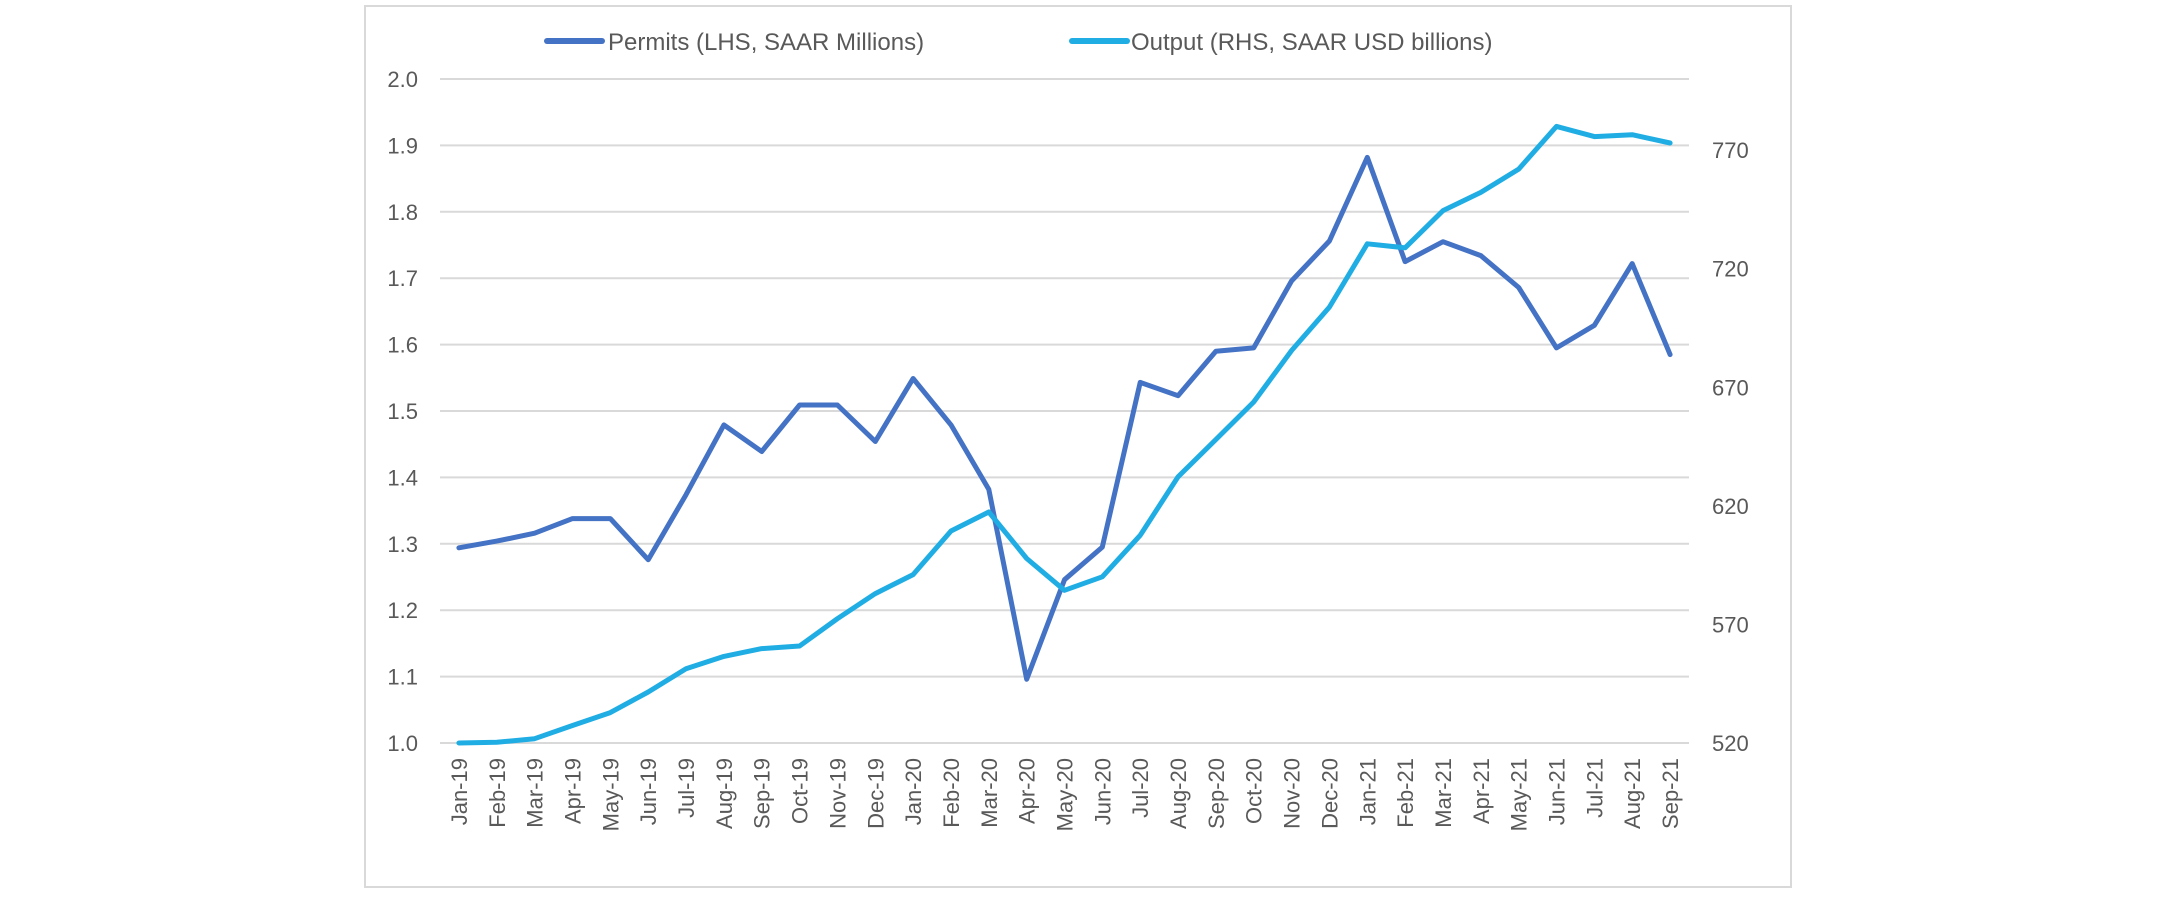  Describe the element at coordinates (1292, 793) in the screenshot. I see `x-tick-label: Nov-20` at that location.